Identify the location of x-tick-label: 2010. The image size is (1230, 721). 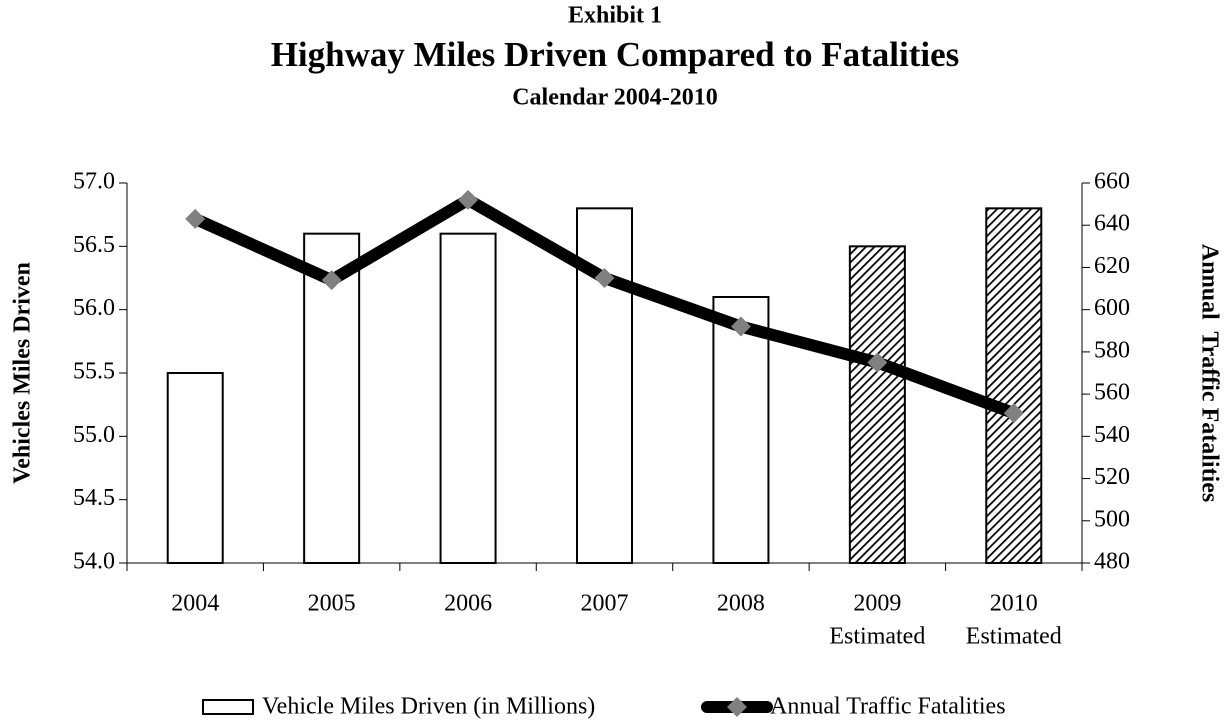
(1014, 604).